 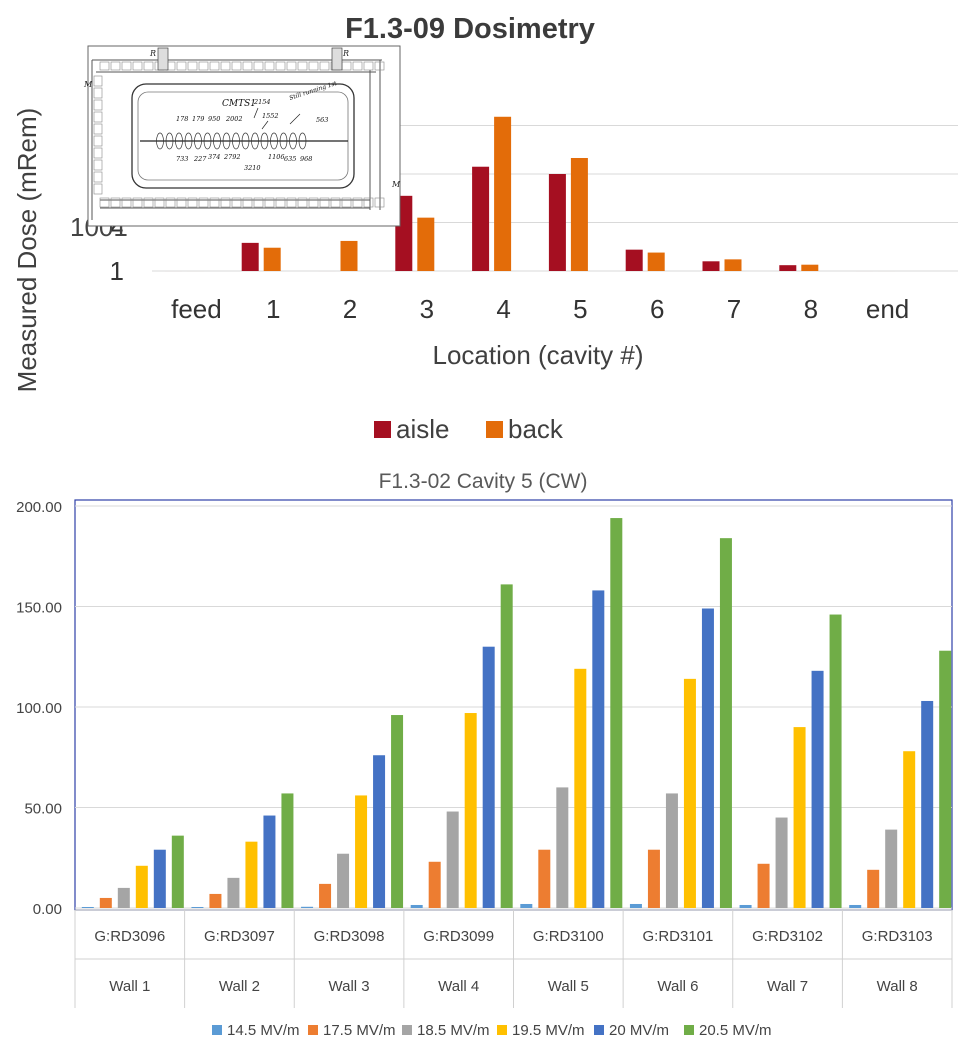 What do you see at coordinates (470, 29) in the screenshot?
I see `dosimetry-chart-title: F1.3-09 Dosimetry` at bounding box center [470, 29].